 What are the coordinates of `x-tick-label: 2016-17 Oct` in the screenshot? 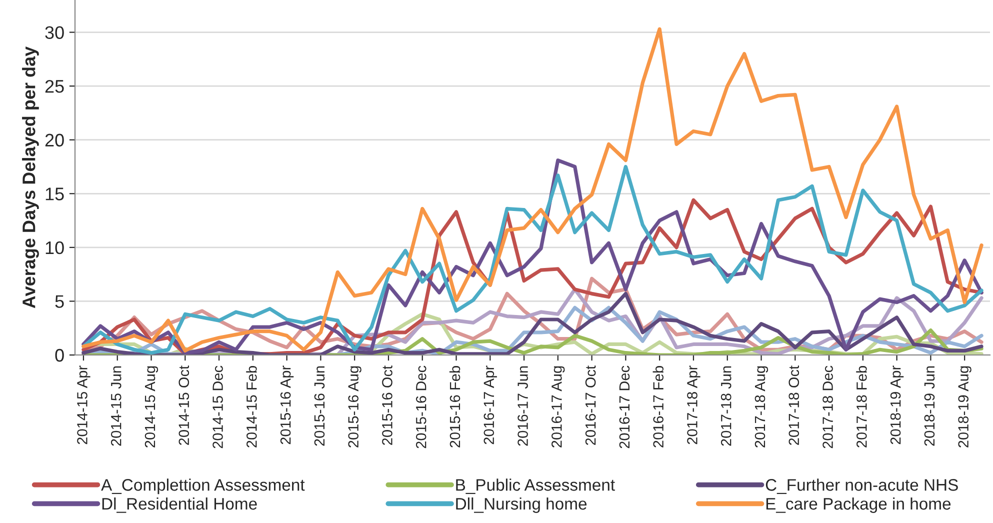 It's located at (590, 405).